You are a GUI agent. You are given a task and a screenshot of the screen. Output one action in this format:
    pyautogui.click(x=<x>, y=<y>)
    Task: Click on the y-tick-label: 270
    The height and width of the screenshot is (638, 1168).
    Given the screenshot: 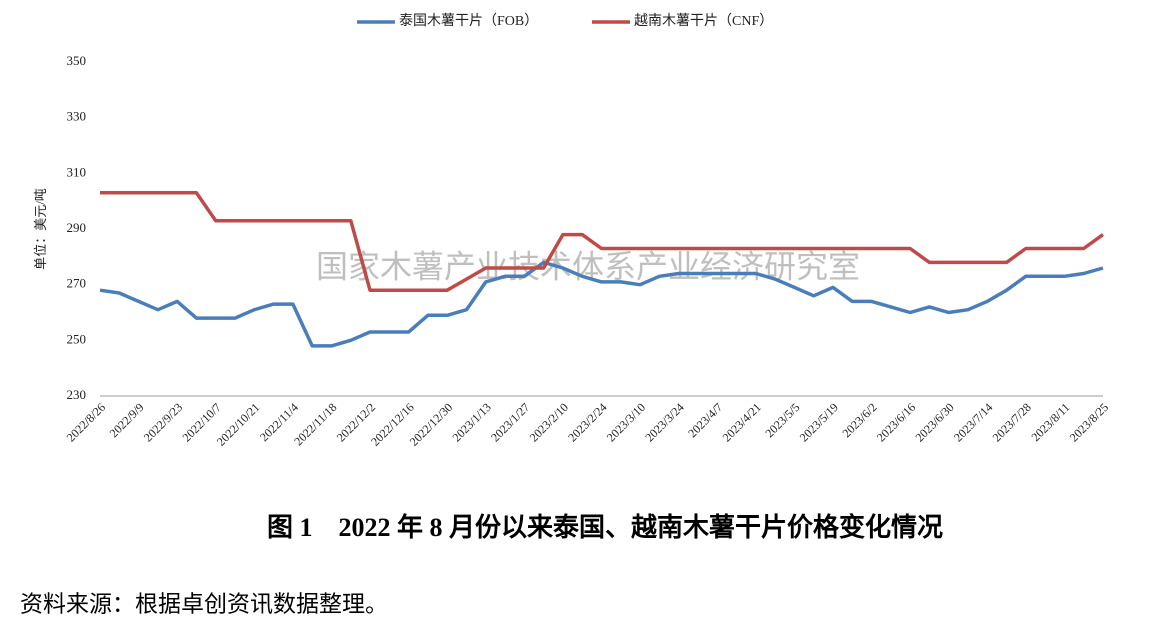 What is the action you would take?
    pyautogui.click(x=77, y=283)
    